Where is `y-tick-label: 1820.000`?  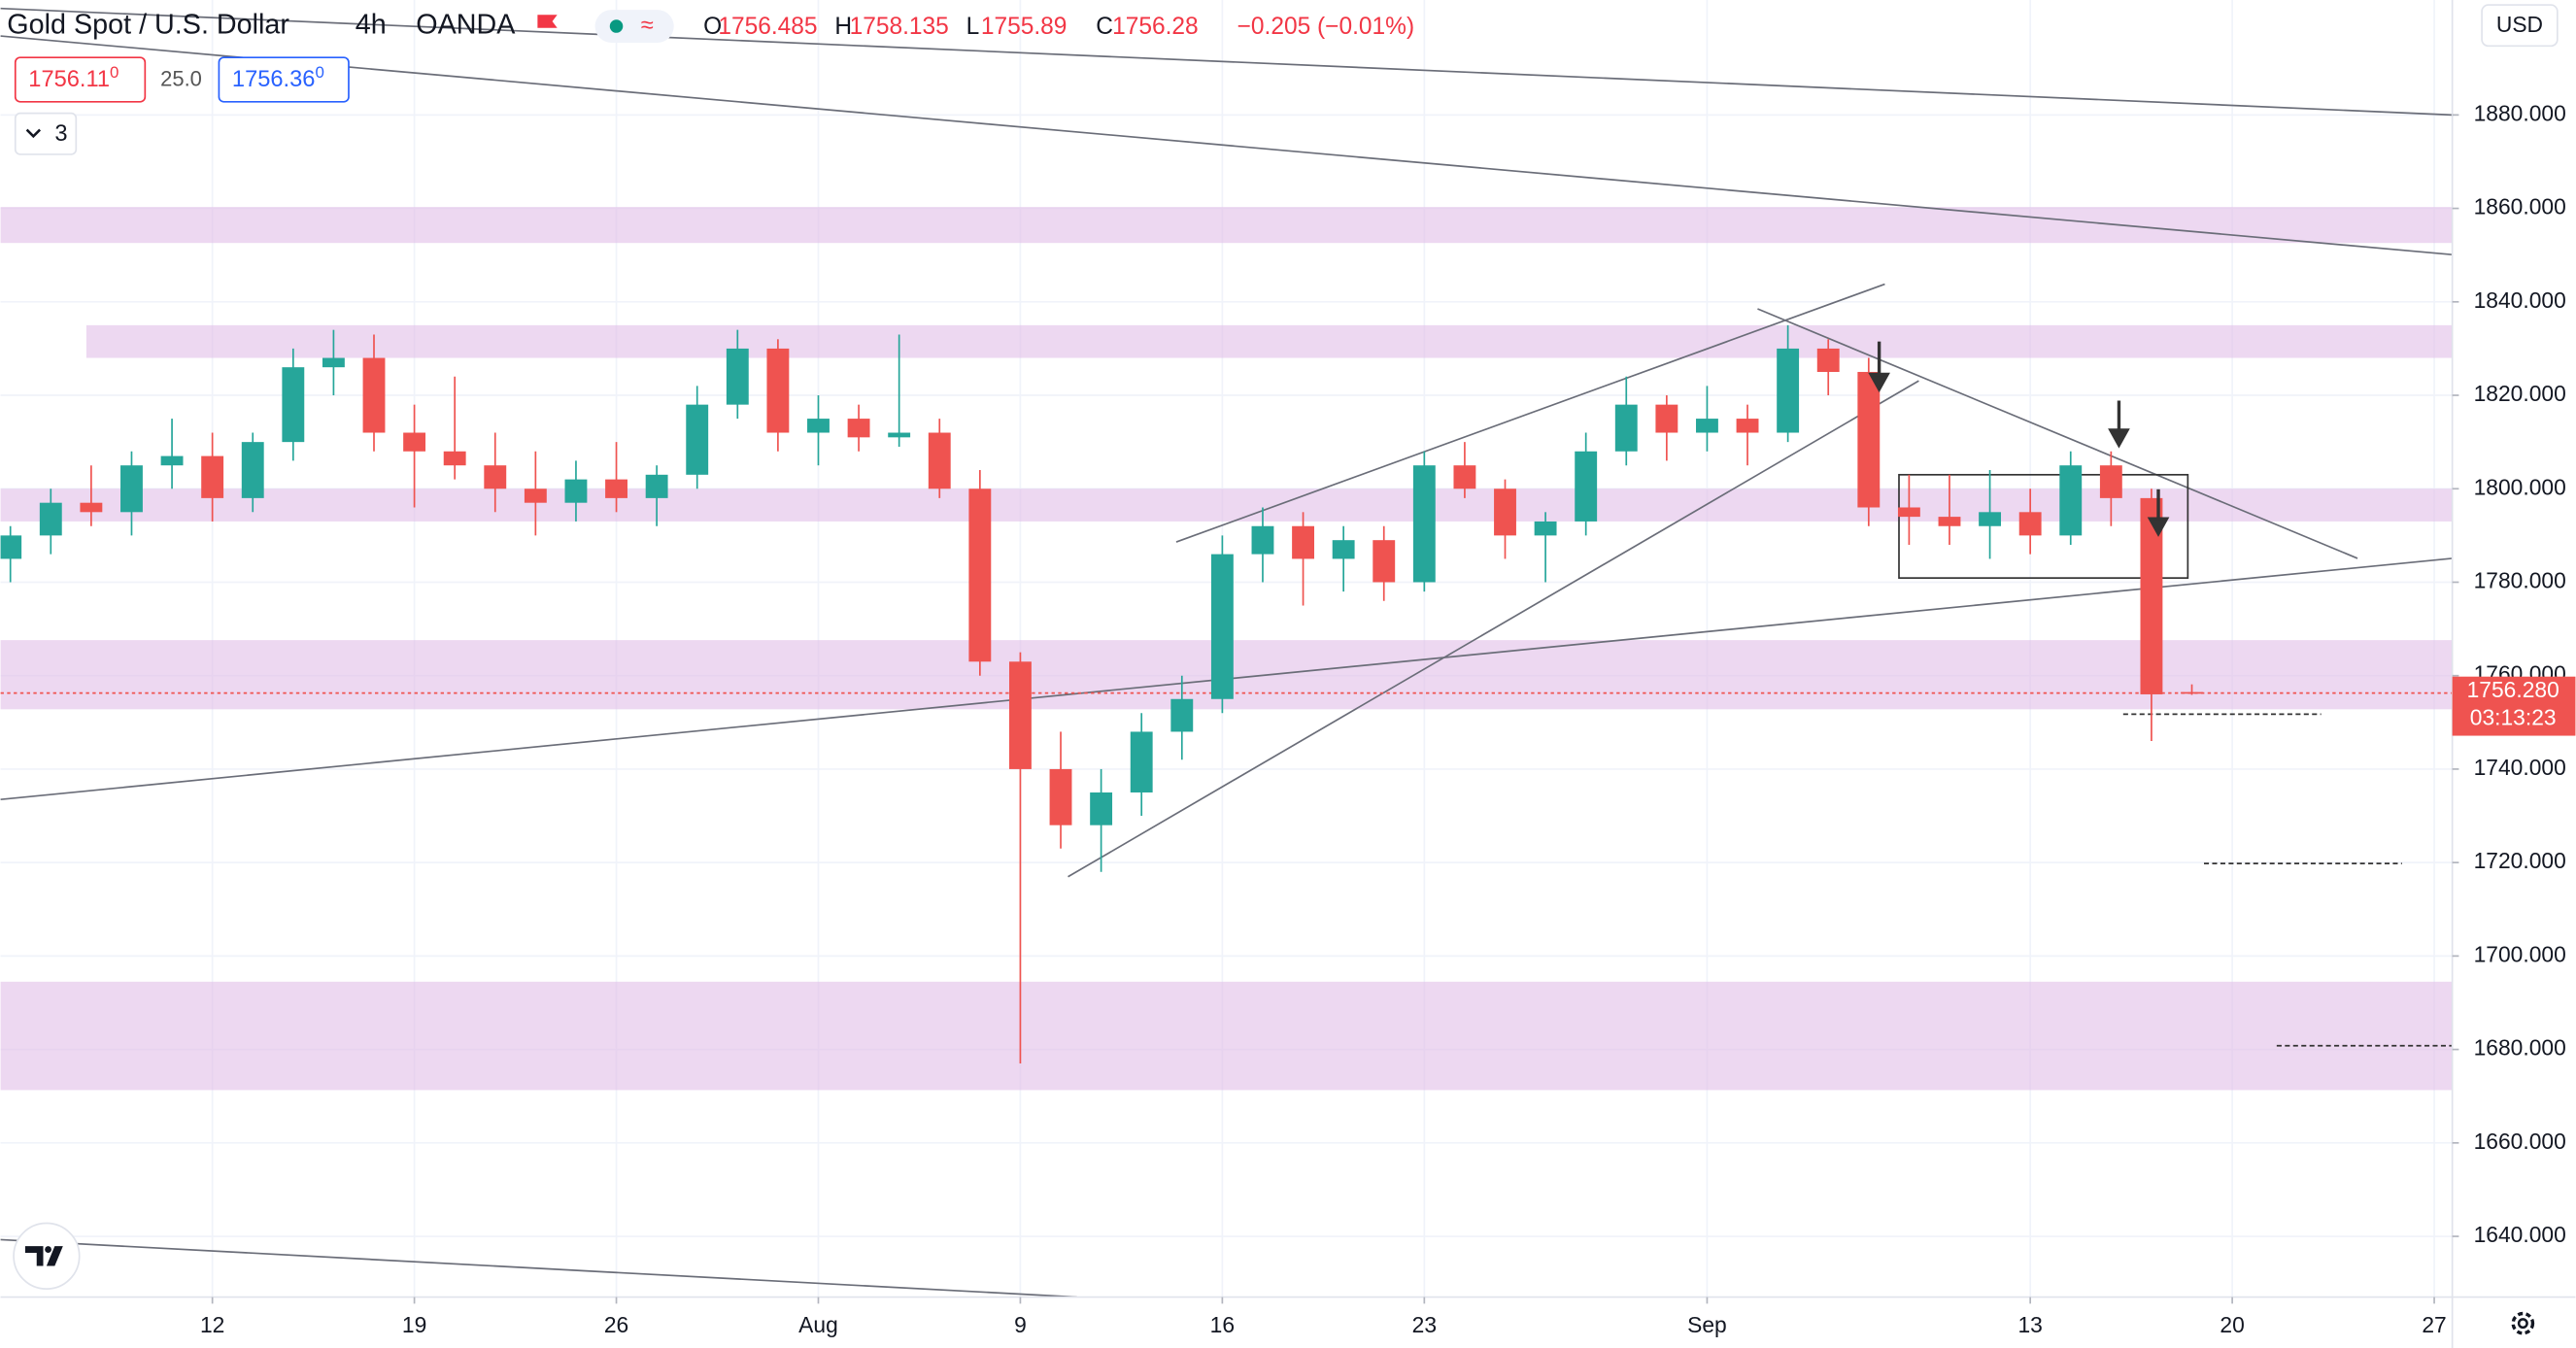
y-tick-label: 1820.000 is located at coordinates (2520, 393).